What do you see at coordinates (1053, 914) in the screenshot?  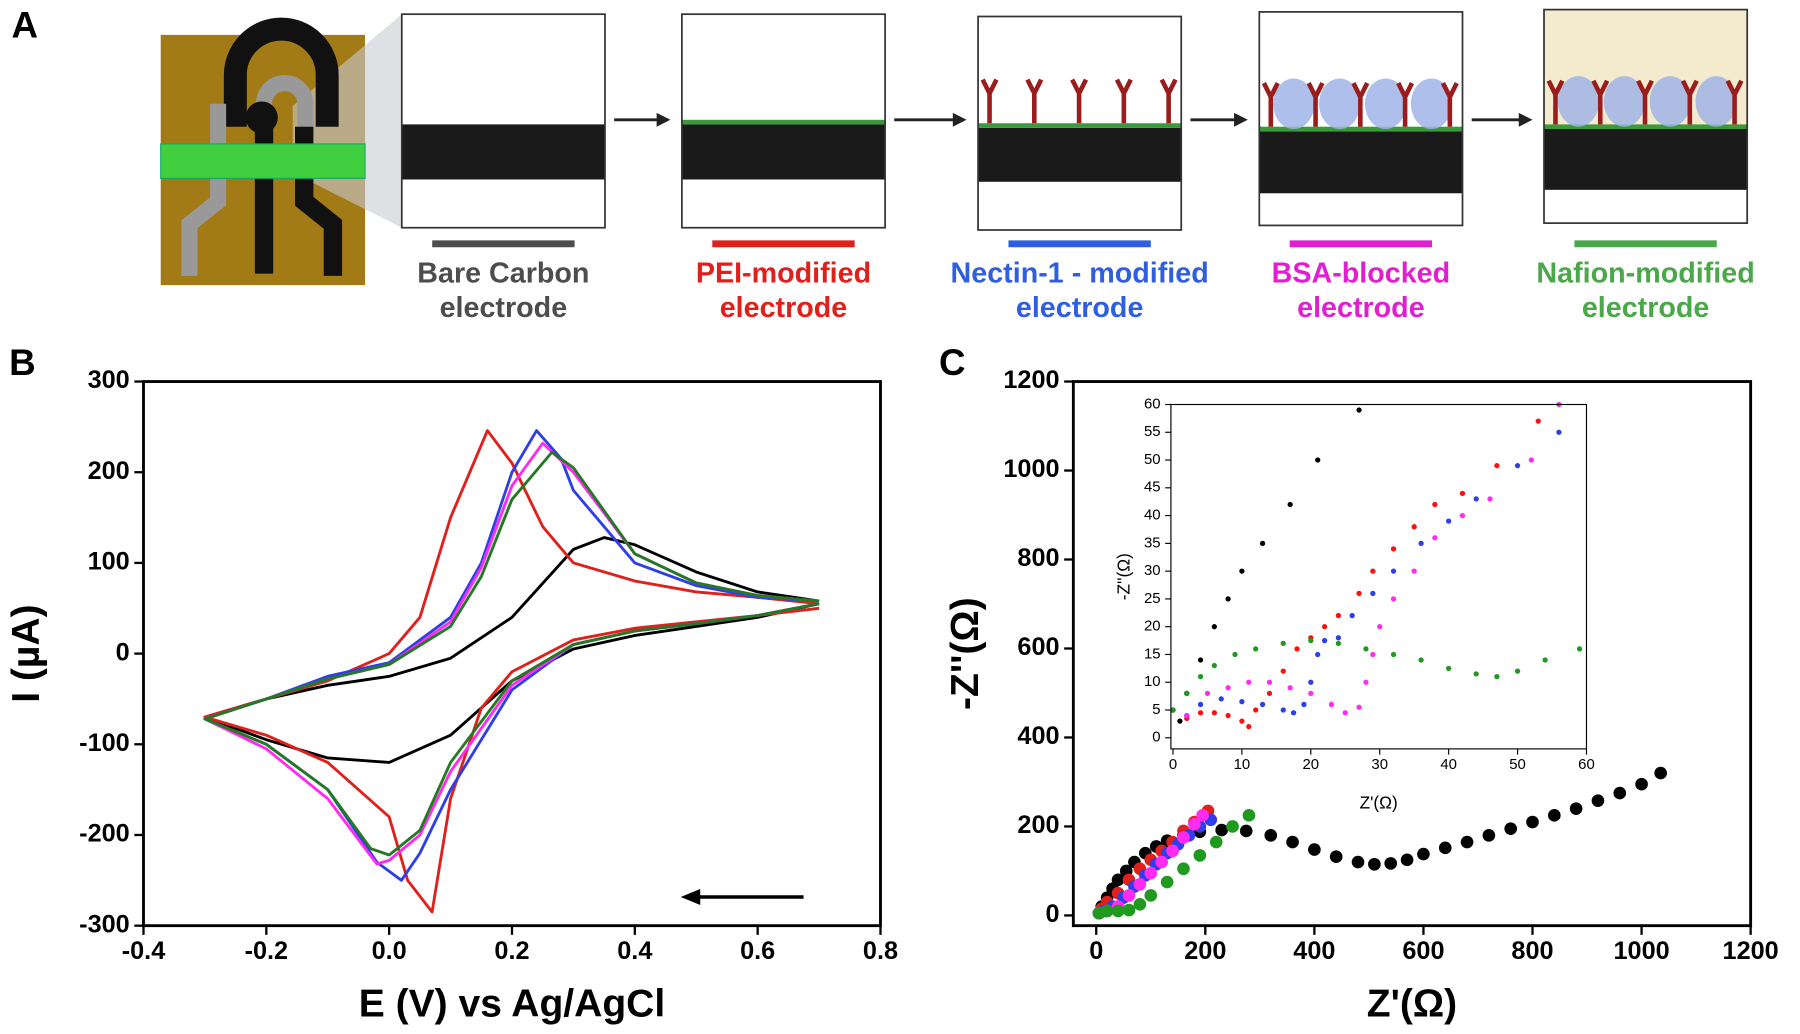 I see `y-tick-label: 0` at bounding box center [1053, 914].